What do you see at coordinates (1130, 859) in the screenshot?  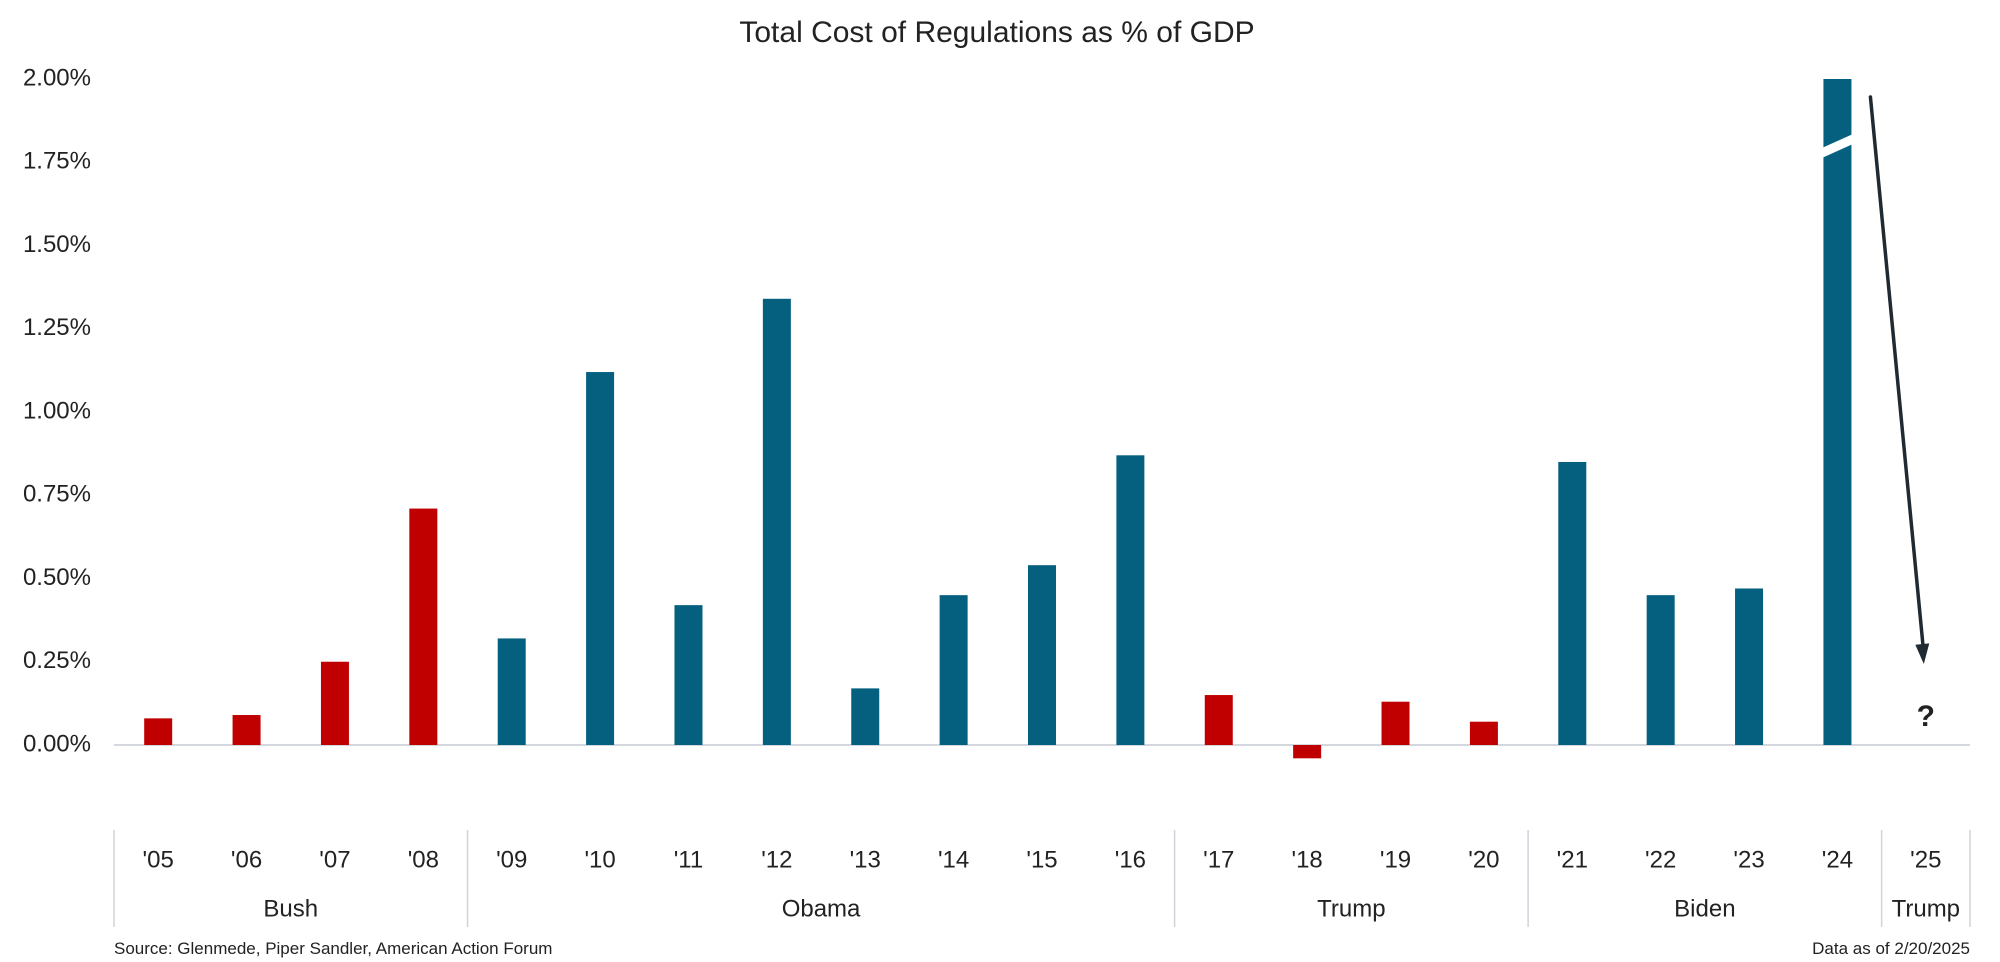 I see `x-tick-label: '16` at bounding box center [1130, 859].